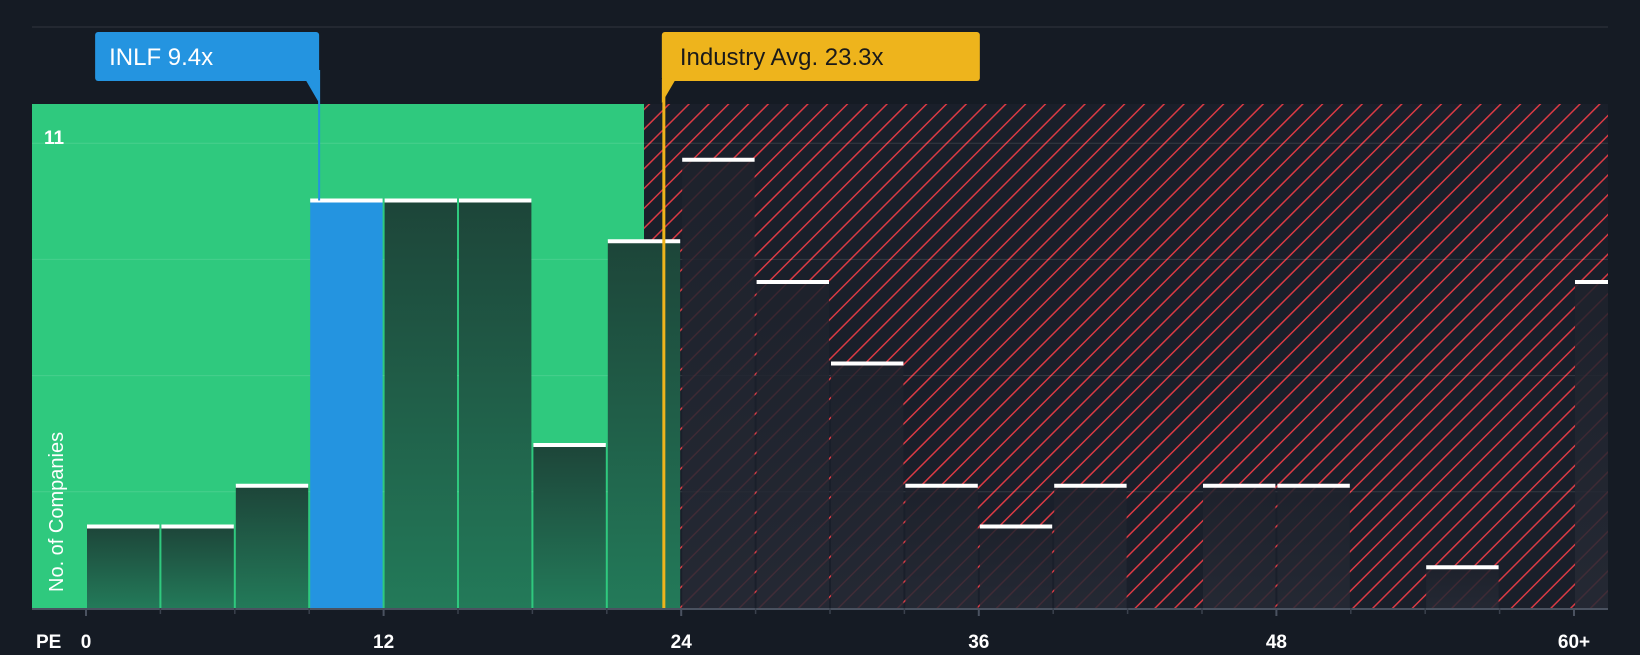 This screenshot has width=1640, height=655. What do you see at coordinates (312, 91) in the screenshot?
I see `company-label-pointer` at bounding box center [312, 91].